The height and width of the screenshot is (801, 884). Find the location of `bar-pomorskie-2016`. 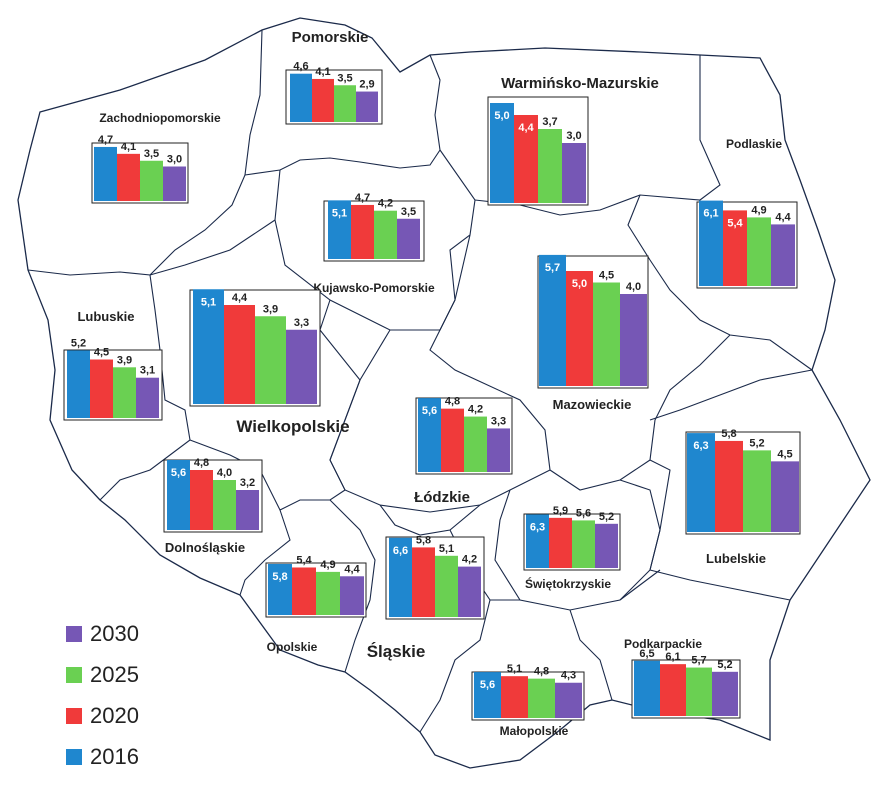

bar-pomorskie-2016 is located at coordinates (301, 97).